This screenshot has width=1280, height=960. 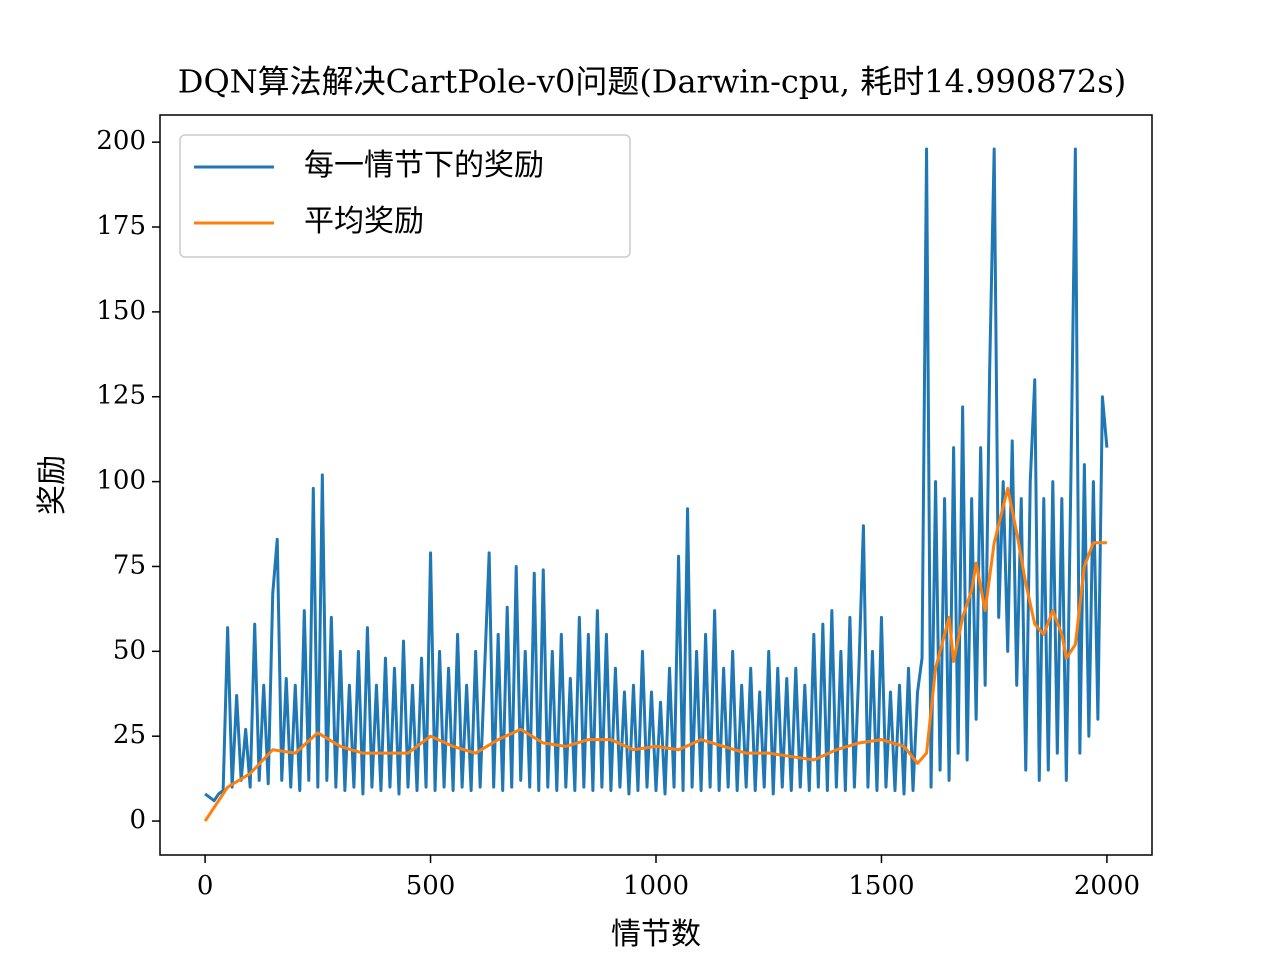 What do you see at coordinates (129, 565) in the screenshot?
I see `y-tick-label: 75` at bounding box center [129, 565].